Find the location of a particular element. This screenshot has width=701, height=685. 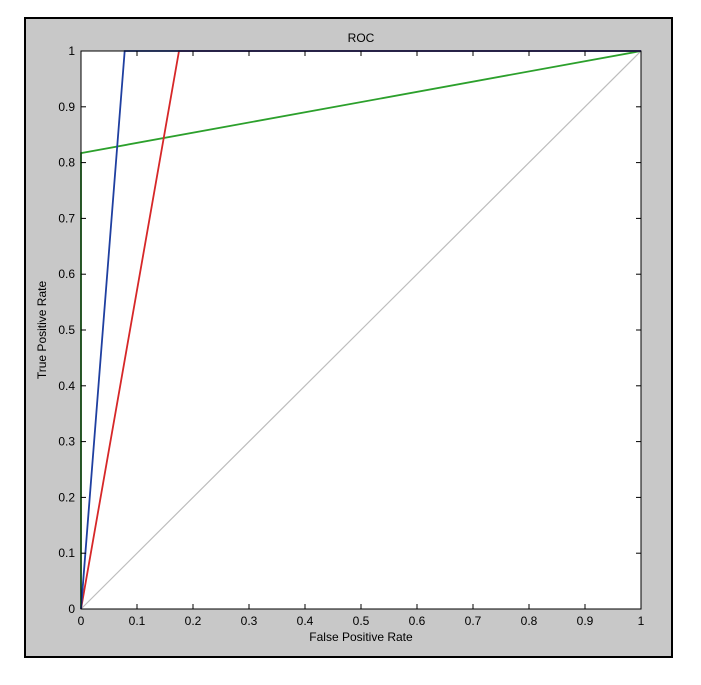

chart-title: ROC is located at coordinates (361, 38).